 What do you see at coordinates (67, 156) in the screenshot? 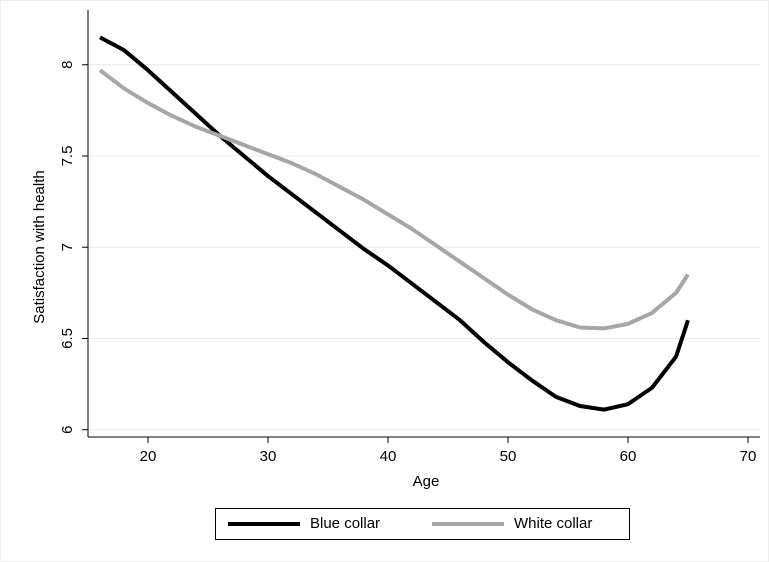
I see `y-tick-label: 7.5` at bounding box center [67, 156].